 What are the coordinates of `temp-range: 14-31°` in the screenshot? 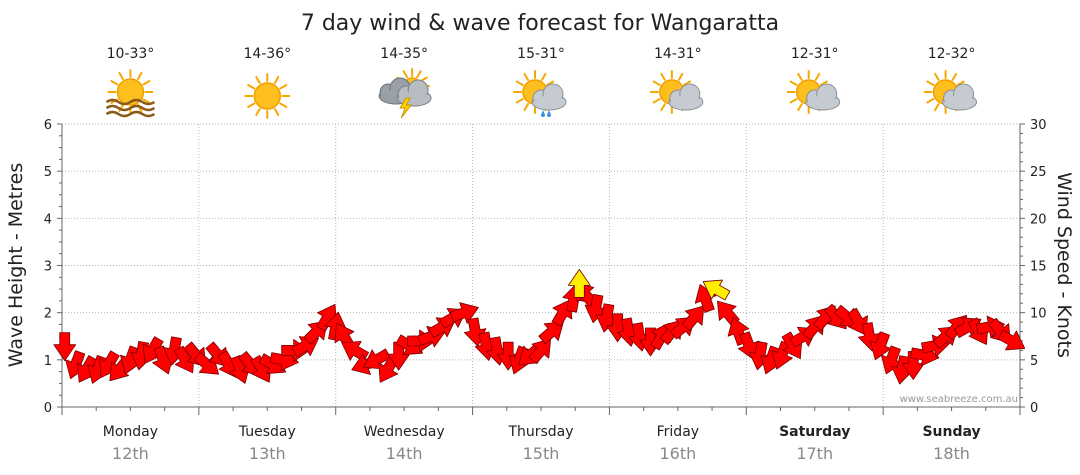 It's located at (678, 54).